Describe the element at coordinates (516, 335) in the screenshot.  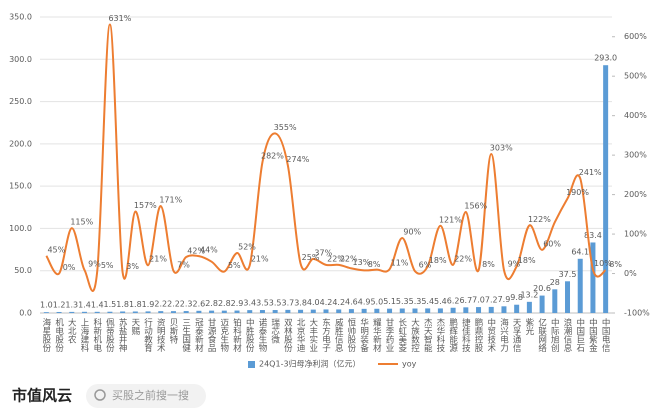
I see `x-tick-label: 天孚通信` at that location.